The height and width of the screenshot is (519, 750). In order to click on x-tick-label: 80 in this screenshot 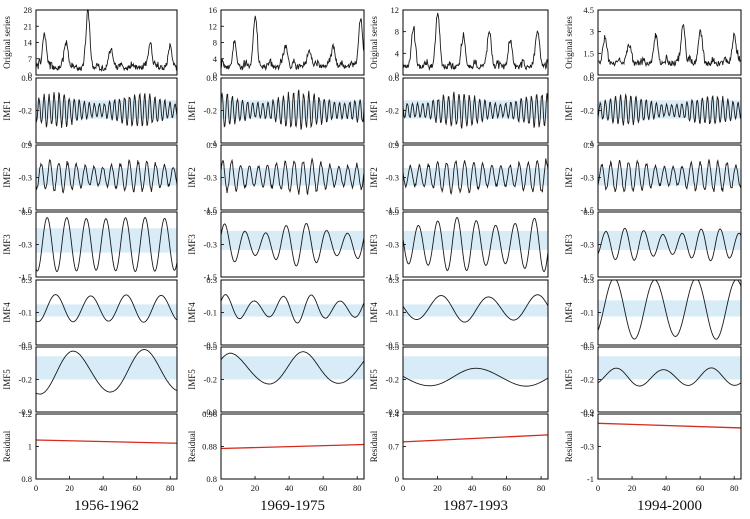, I will do `click(357, 488)`.